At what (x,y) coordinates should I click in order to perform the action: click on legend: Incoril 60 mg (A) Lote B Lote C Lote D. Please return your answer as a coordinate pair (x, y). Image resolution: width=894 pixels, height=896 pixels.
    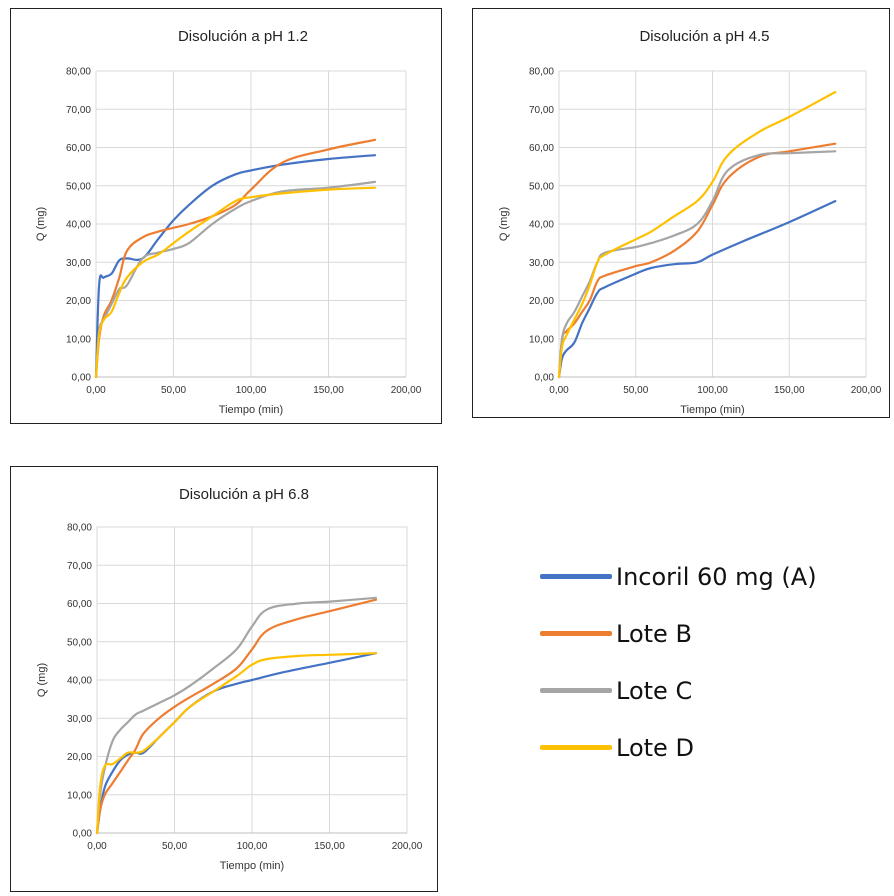
    Looking at the image, I should click on (705, 655).